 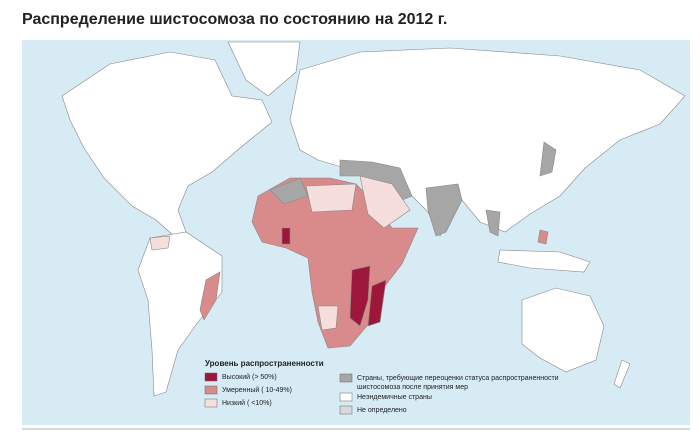 What do you see at coordinates (563, 330) in the screenshot?
I see `australia` at bounding box center [563, 330].